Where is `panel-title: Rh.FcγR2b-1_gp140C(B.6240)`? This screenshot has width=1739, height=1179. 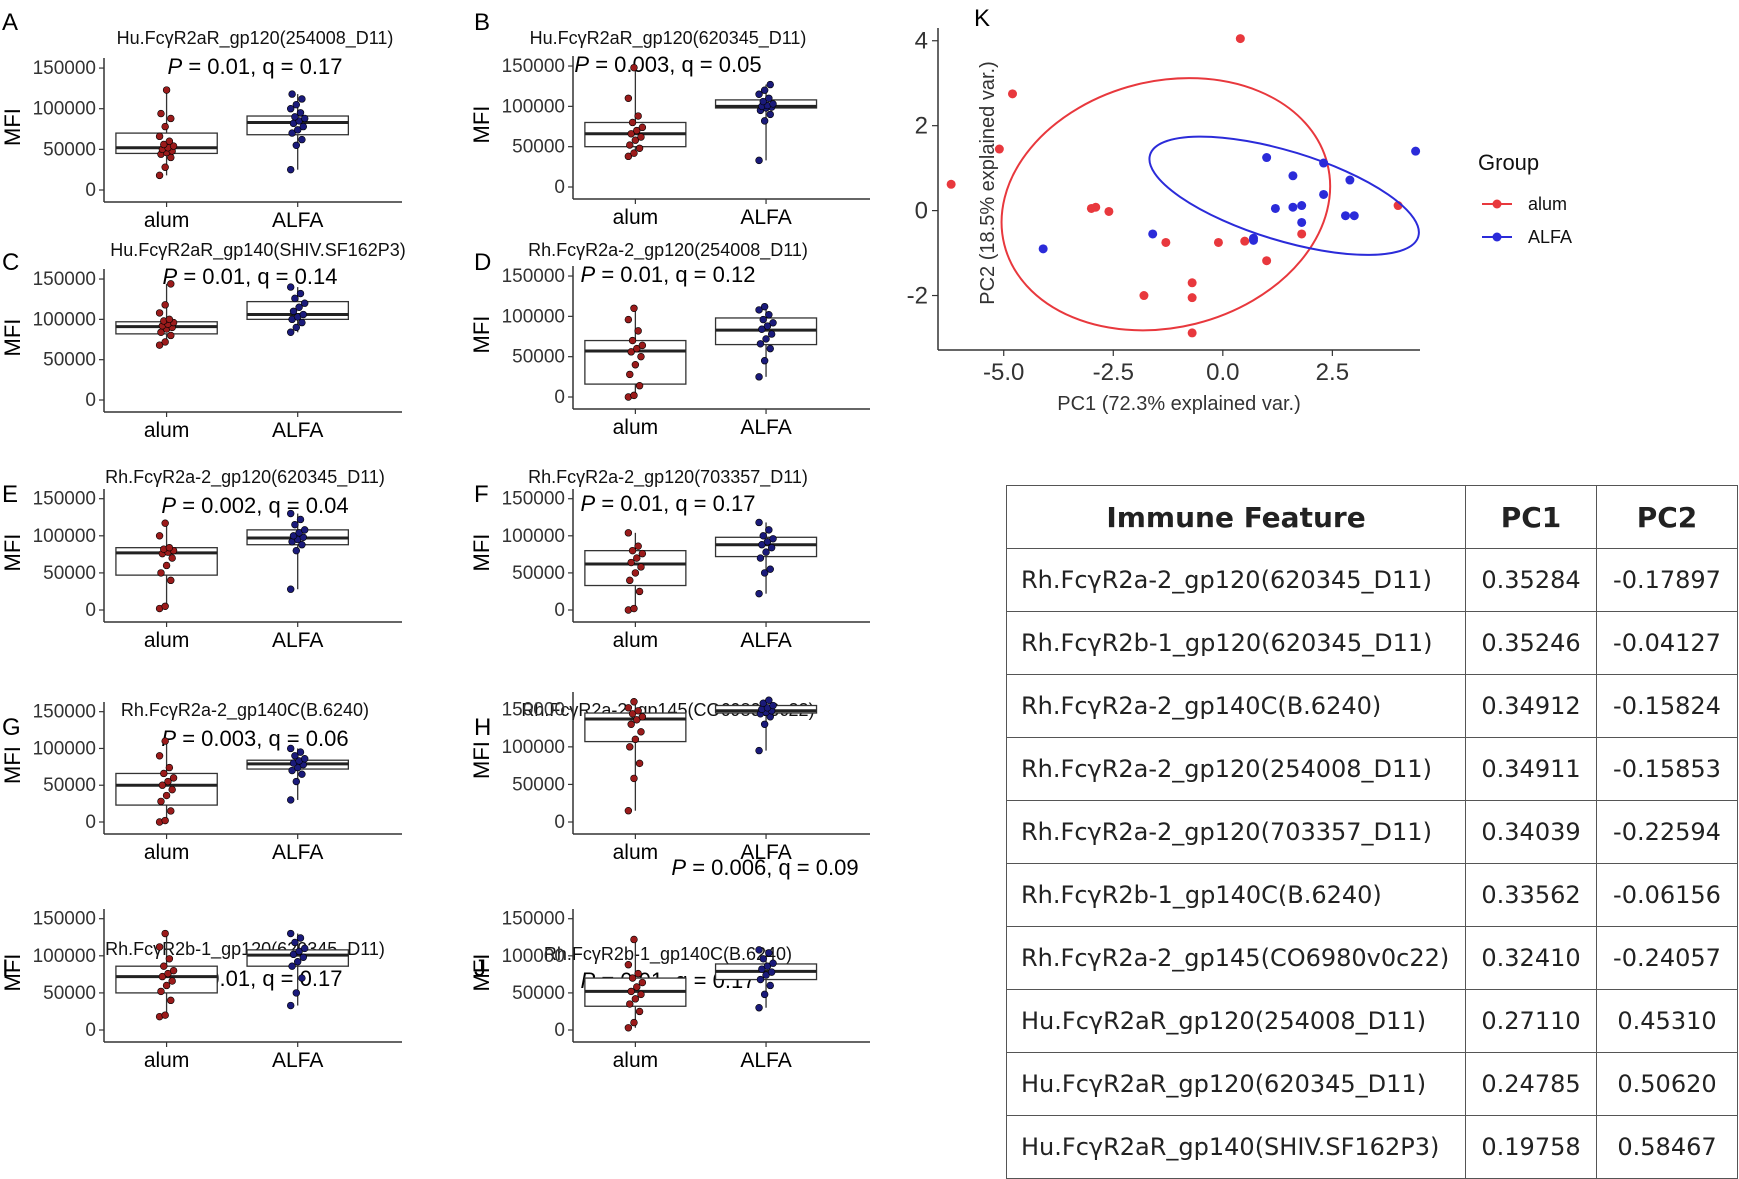
panel-title: Rh.FcγR2b-1_gp140C(B.6240) is located at coordinates (668, 954).